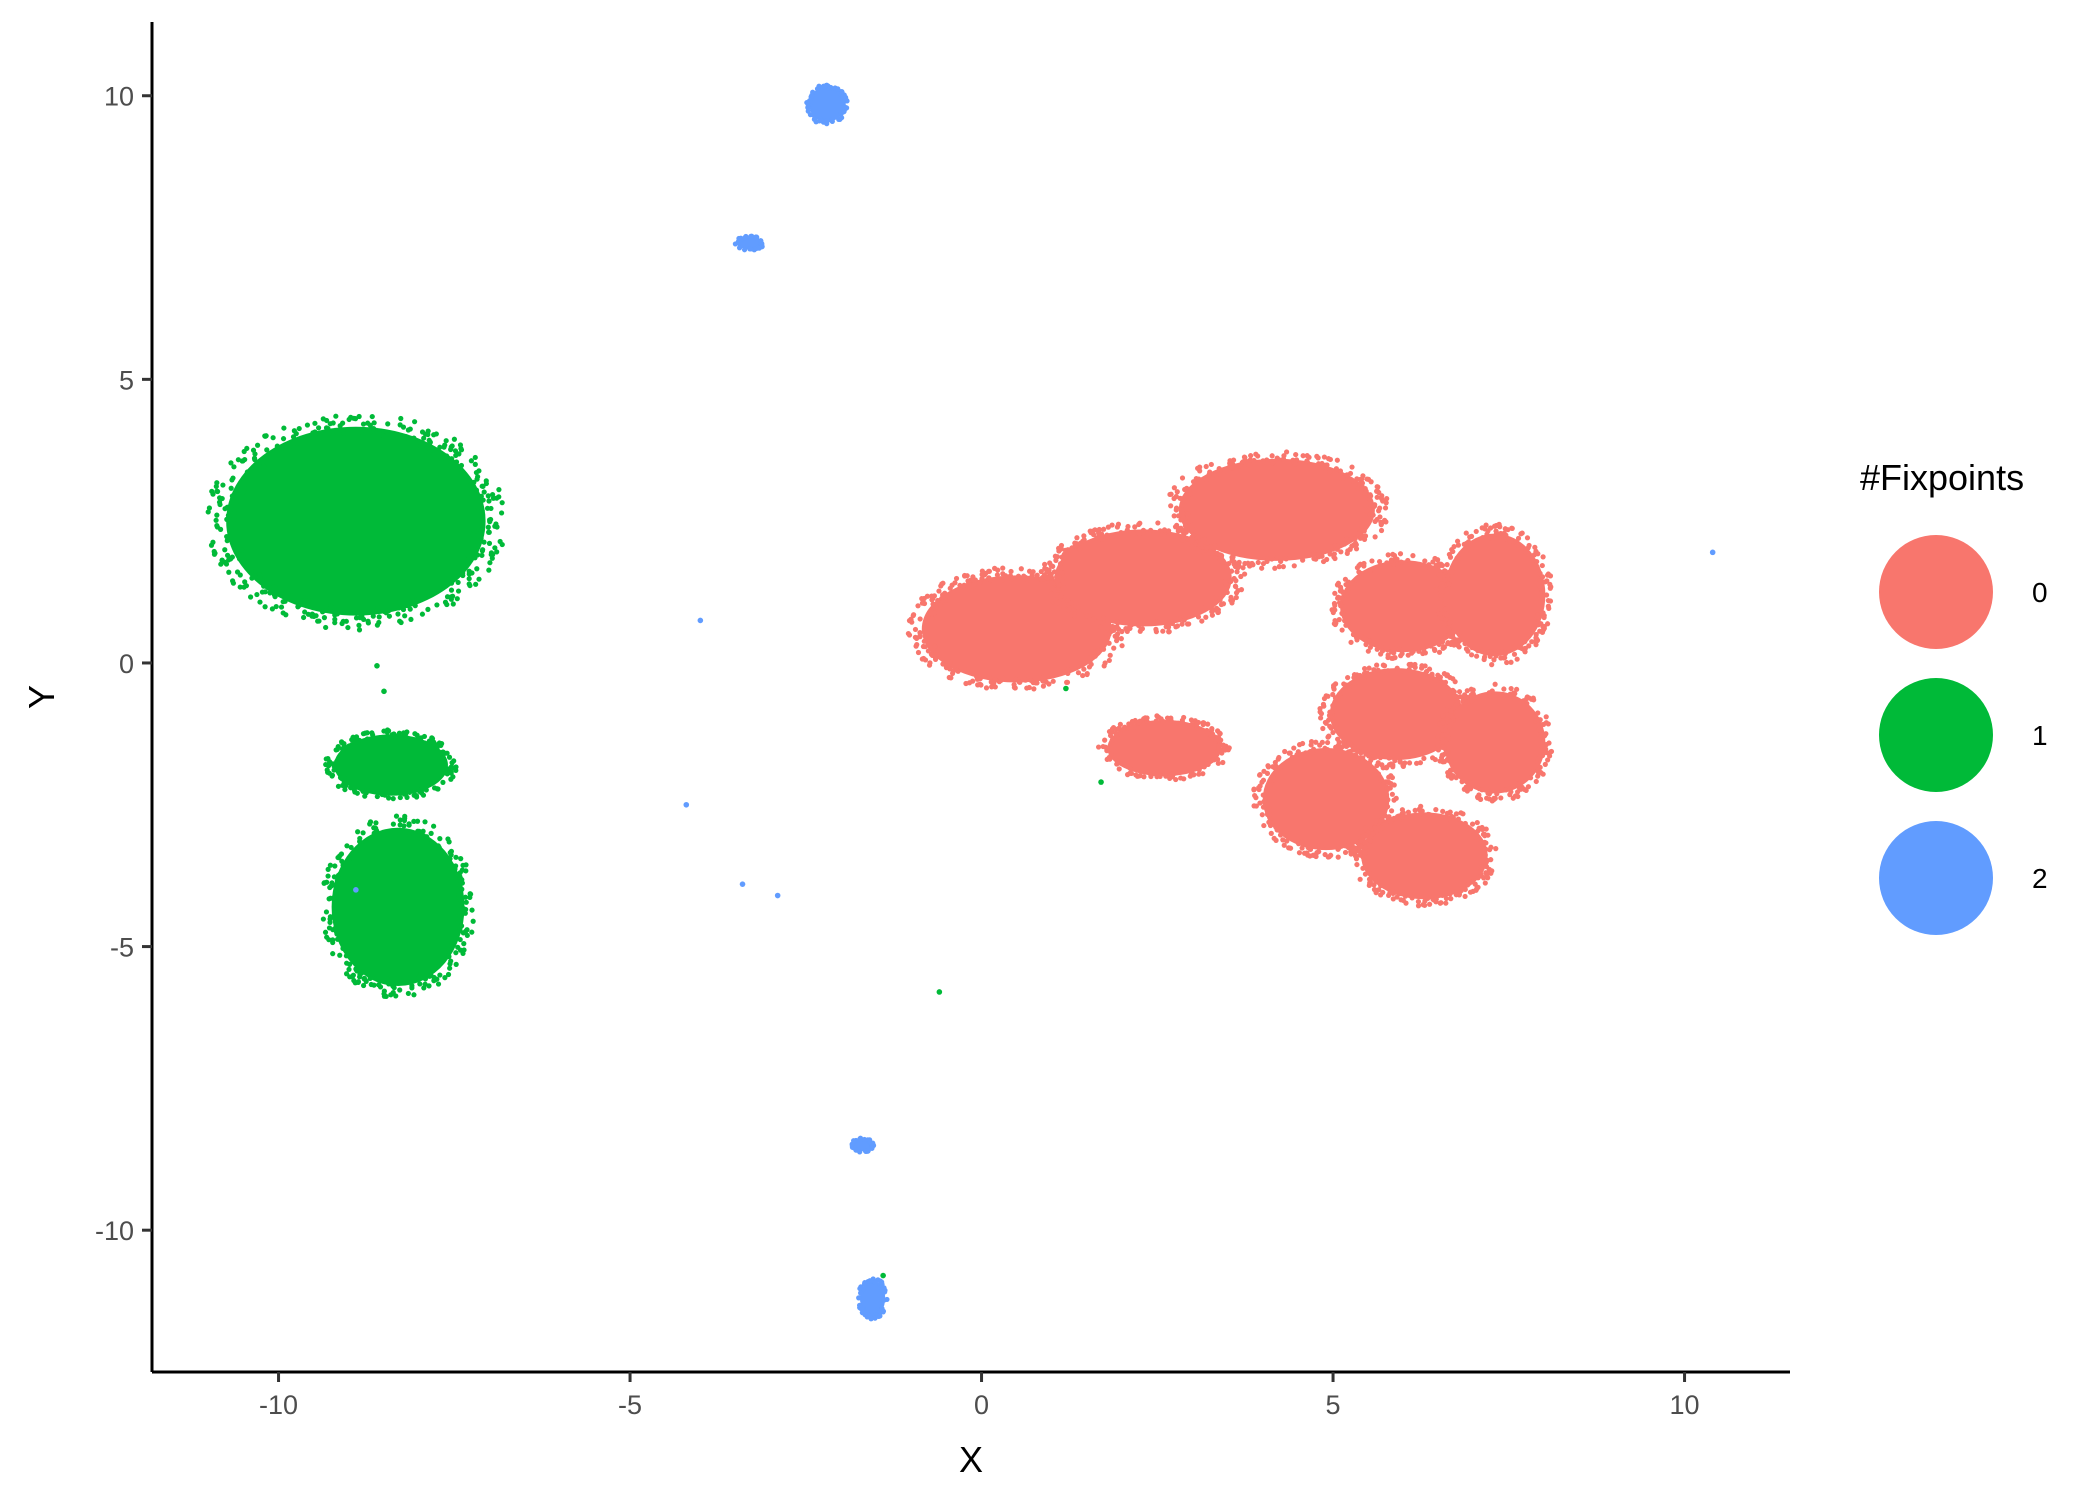 This screenshot has height=1500, width=2100. Describe the element at coordinates (1685, 1405) in the screenshot. I see `x-tick-label: 10` at that location.